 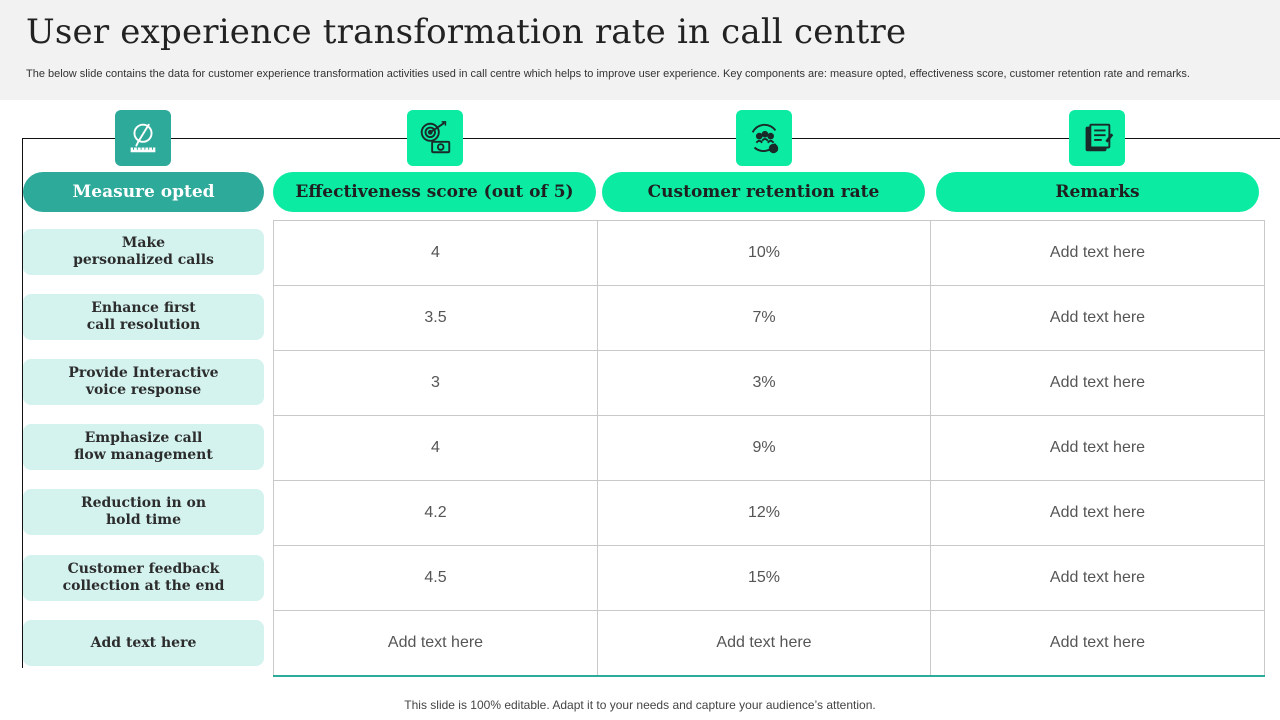 I want to click on customer-cycle-icon, so click(x=764, y=138).